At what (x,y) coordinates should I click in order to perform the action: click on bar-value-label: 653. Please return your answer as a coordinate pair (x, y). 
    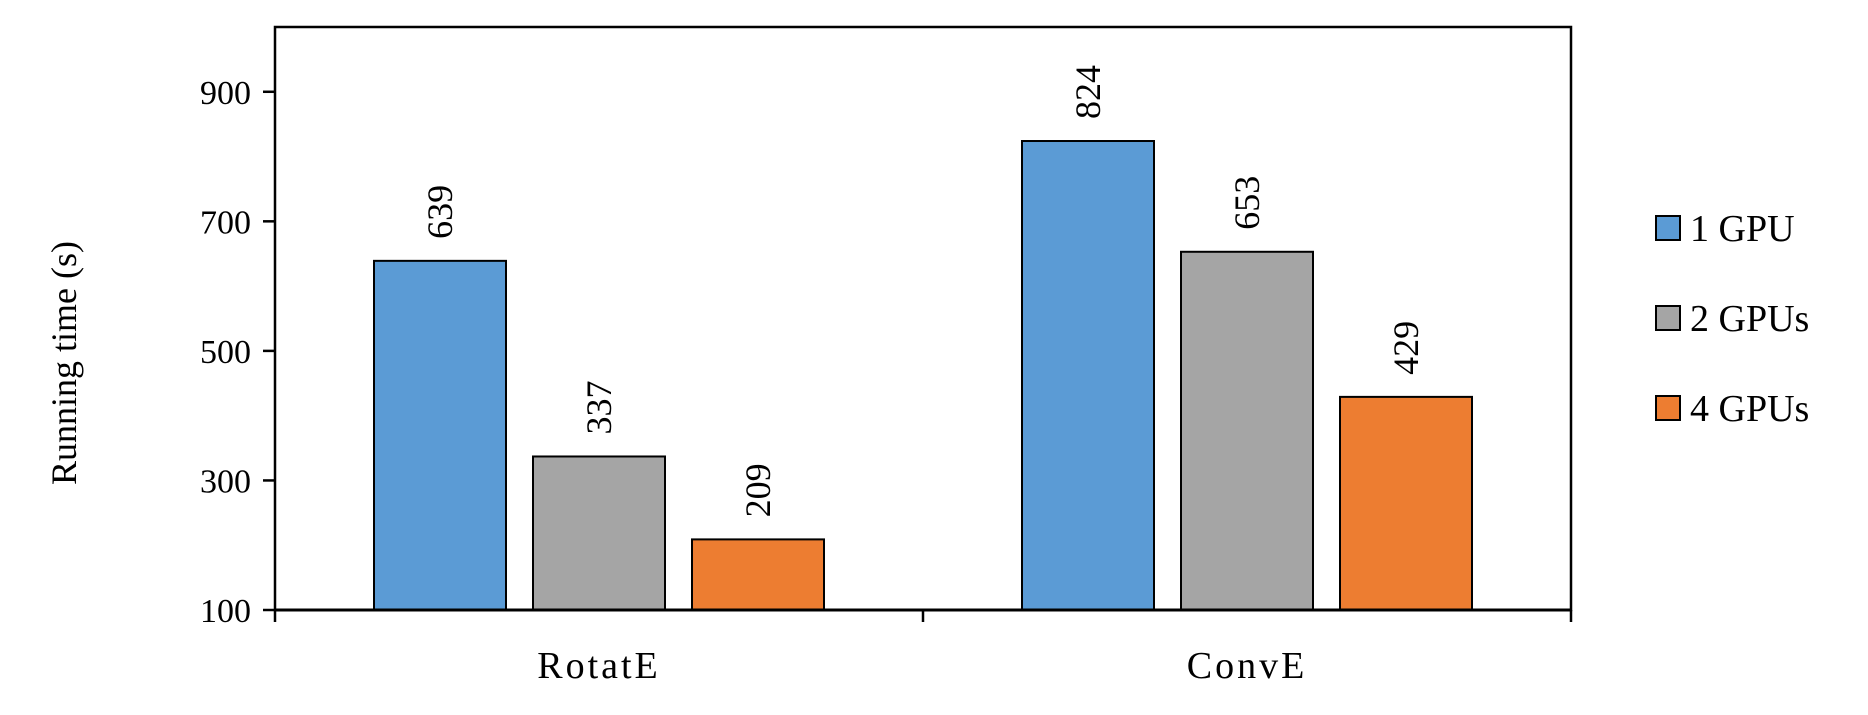
    Looking at the image, I should click on (1247, 203).